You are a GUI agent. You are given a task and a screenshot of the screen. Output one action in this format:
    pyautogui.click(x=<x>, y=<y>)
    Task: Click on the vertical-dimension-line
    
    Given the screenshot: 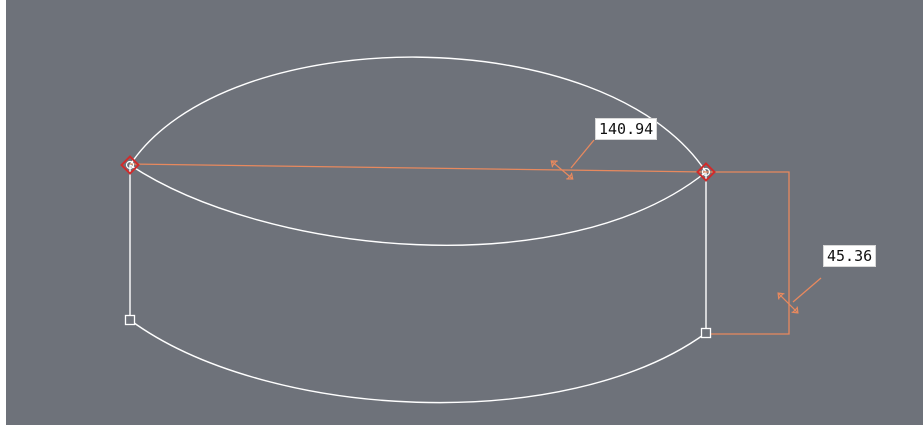 What is the action you would take?
    pyautogui.click(x=748, y=253)
    